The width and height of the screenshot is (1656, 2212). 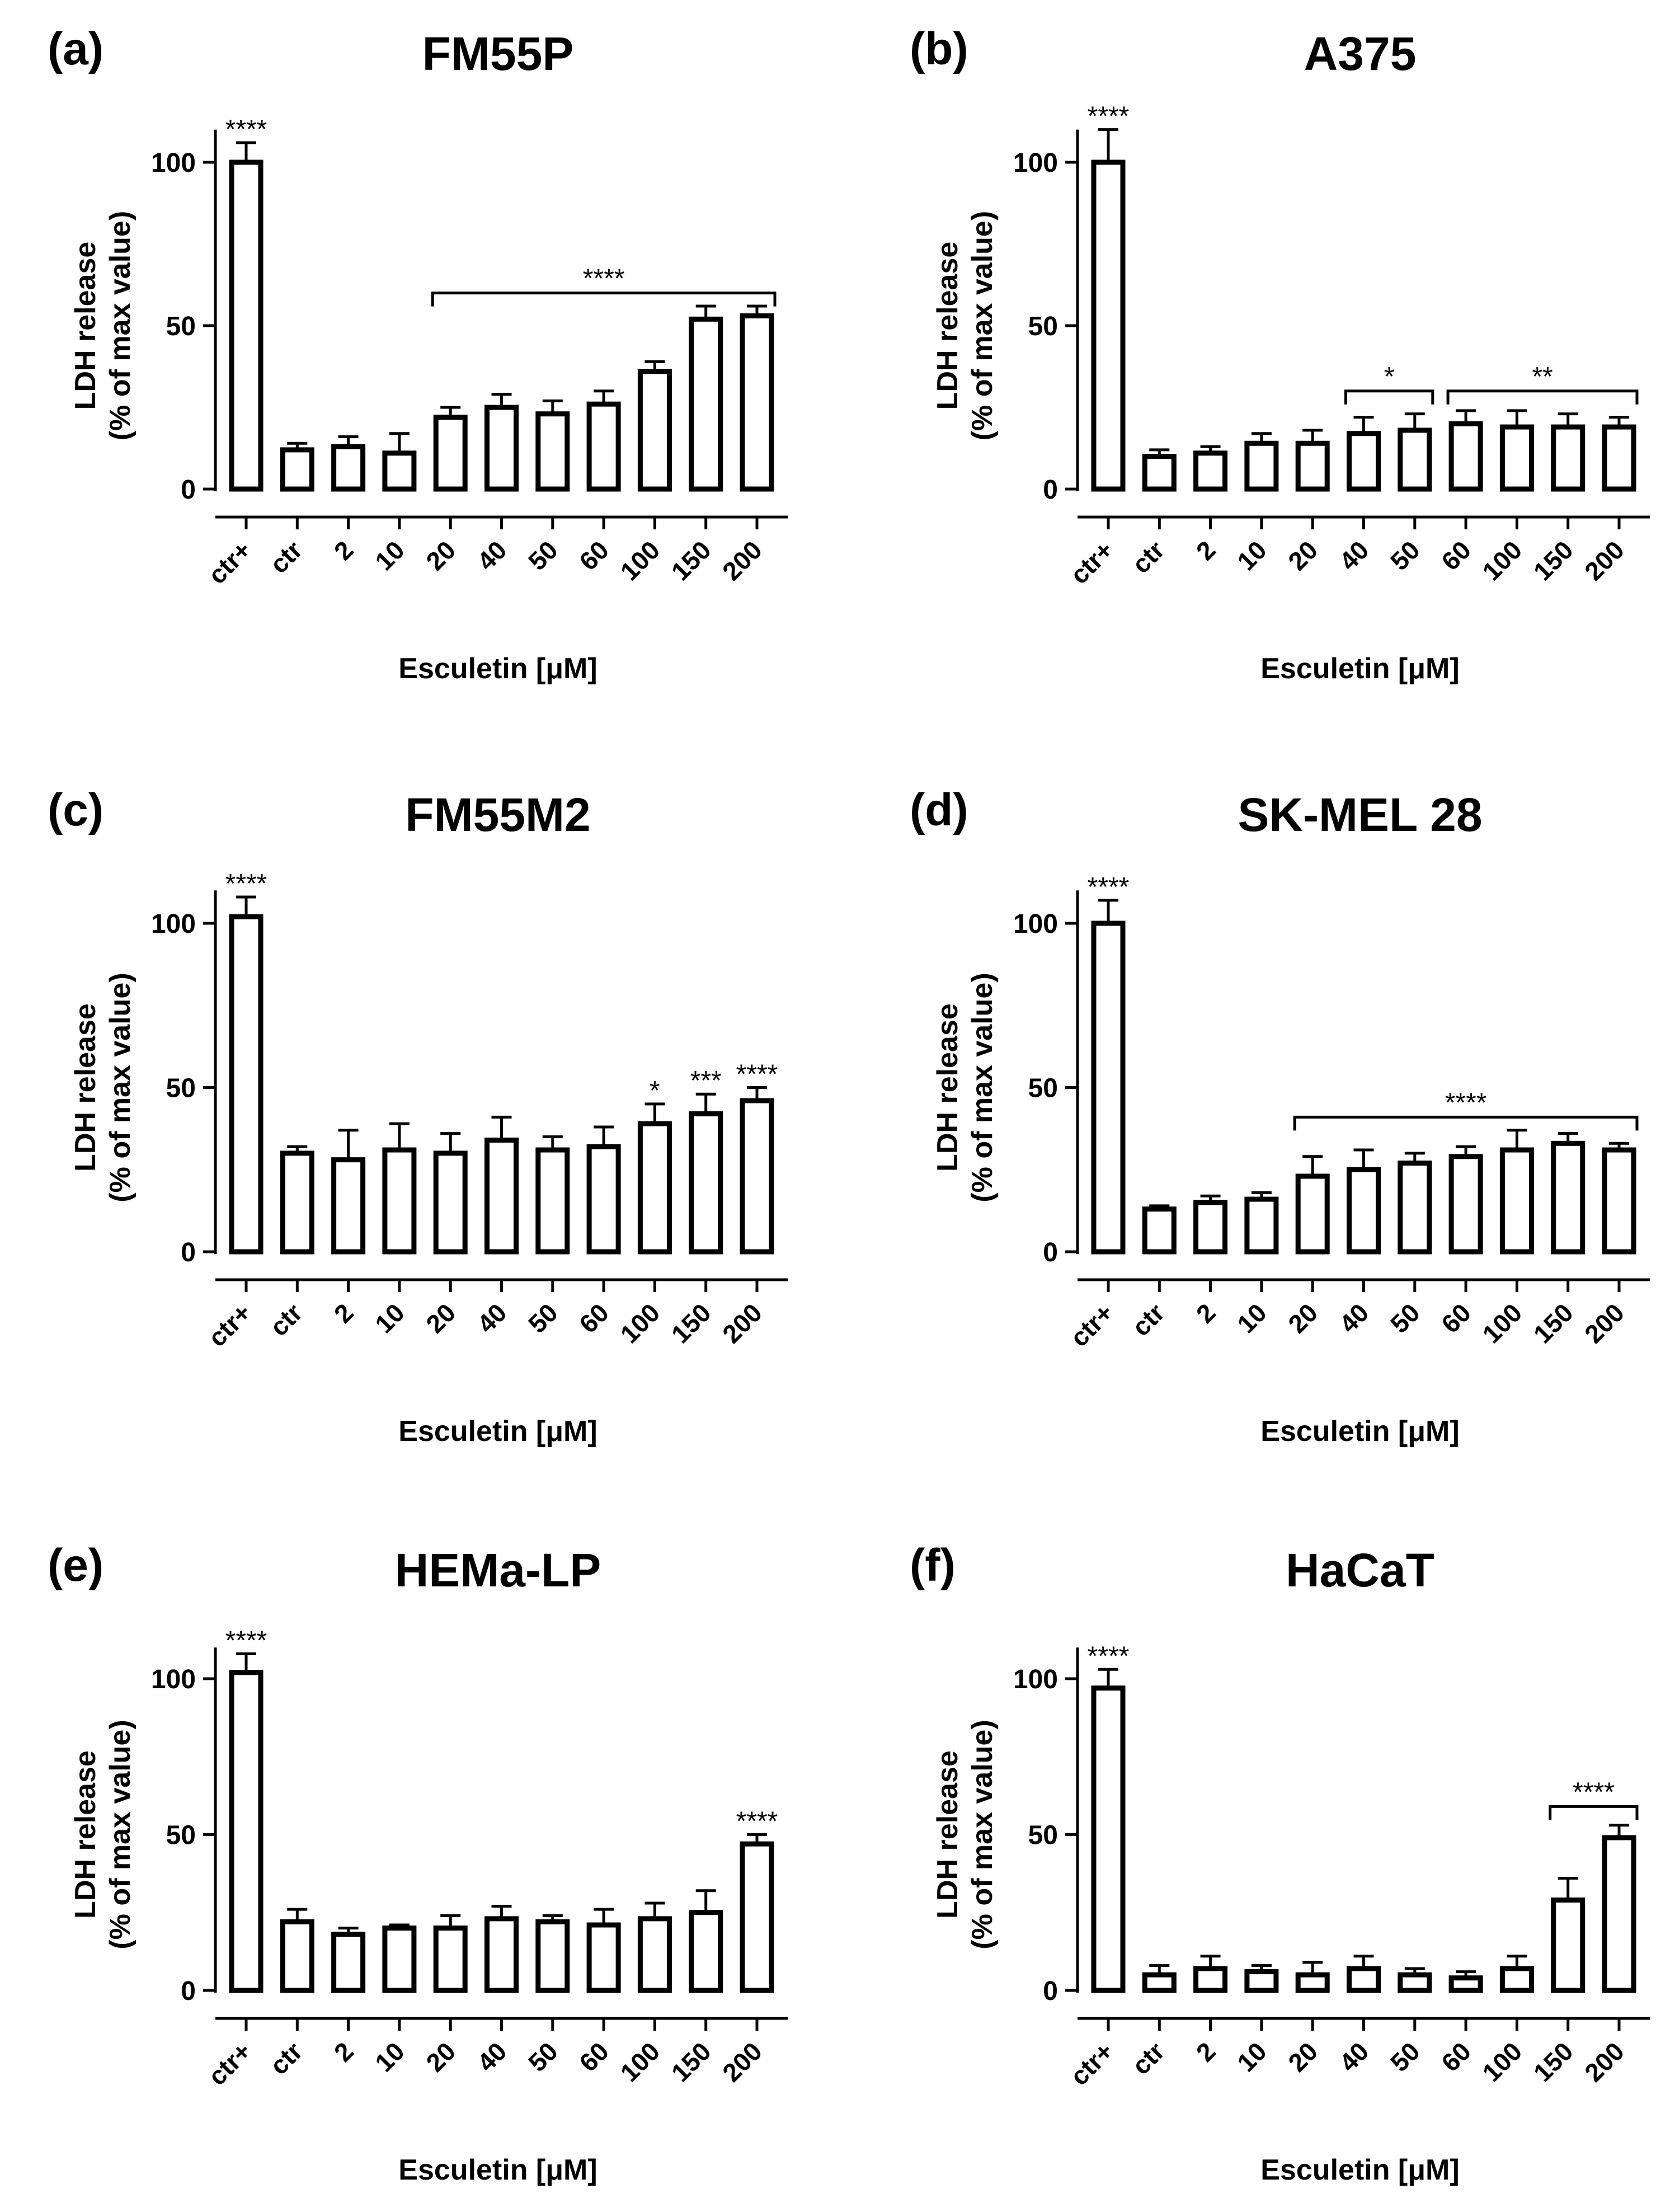 I want to click on significance-stars: ***, so click(x=706, y=1081).